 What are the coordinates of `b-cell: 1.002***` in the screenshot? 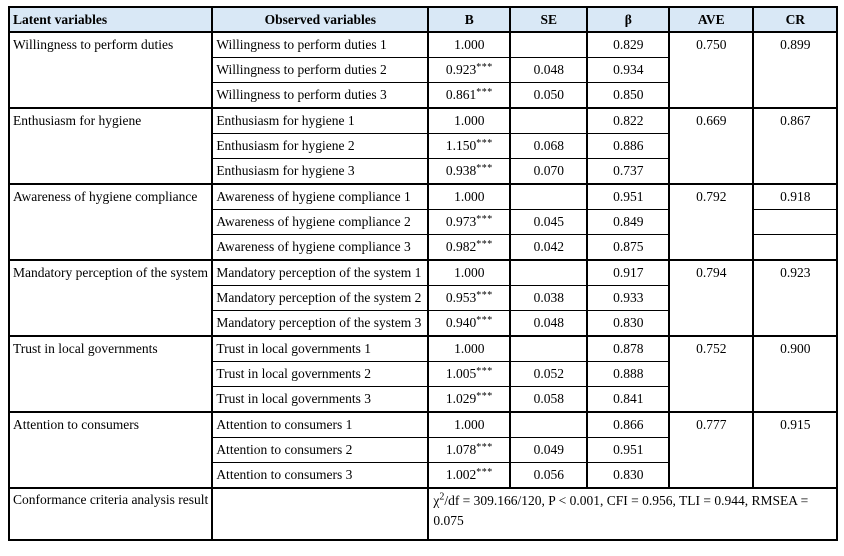 It's located at (469, 475).